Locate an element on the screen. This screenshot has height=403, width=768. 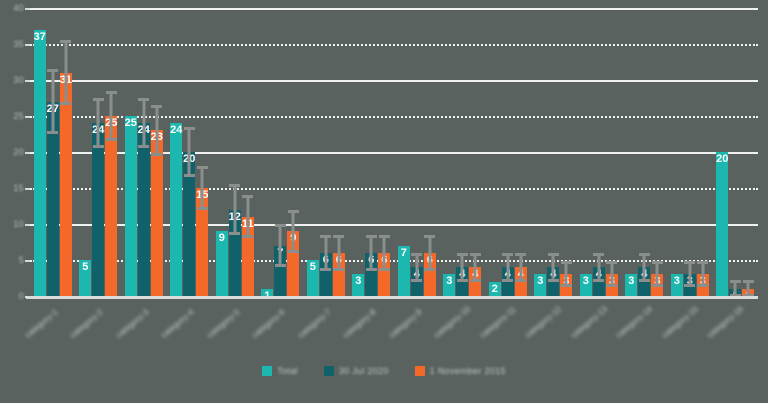
x-axis-label-cell: category-4 is located at coordinates (186, 325).